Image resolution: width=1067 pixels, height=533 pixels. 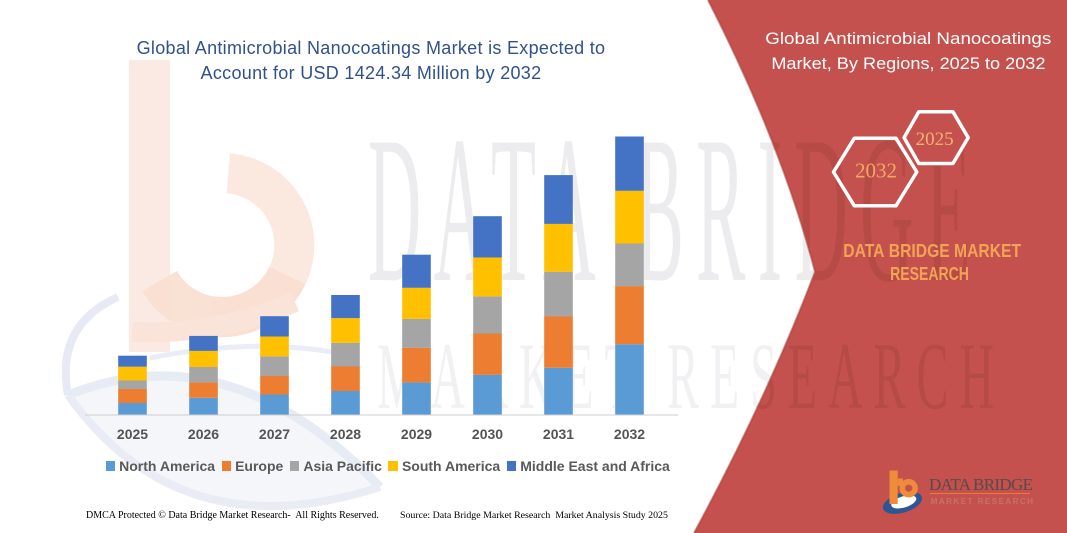 I want to click on svg-text: 2032, so click(x=876, y=171).